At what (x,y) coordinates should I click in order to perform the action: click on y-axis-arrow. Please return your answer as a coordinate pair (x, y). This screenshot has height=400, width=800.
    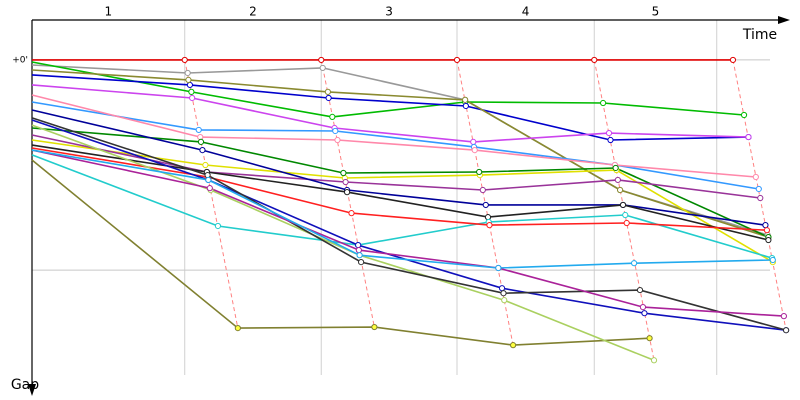
    Looking at the image, I should click on (32, 390).